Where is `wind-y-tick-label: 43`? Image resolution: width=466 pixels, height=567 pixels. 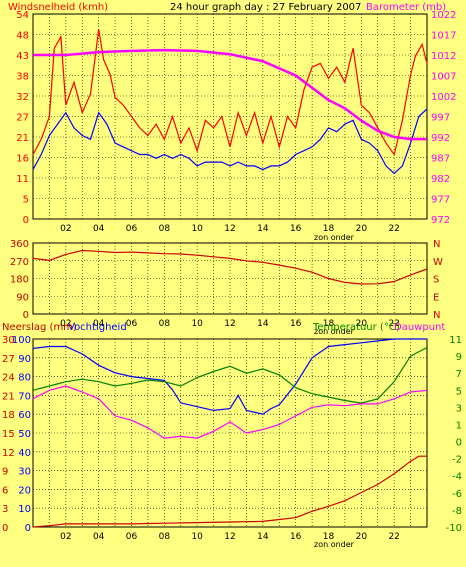 wind-y-tick-label: 43 is located at coordinates (22, 56).